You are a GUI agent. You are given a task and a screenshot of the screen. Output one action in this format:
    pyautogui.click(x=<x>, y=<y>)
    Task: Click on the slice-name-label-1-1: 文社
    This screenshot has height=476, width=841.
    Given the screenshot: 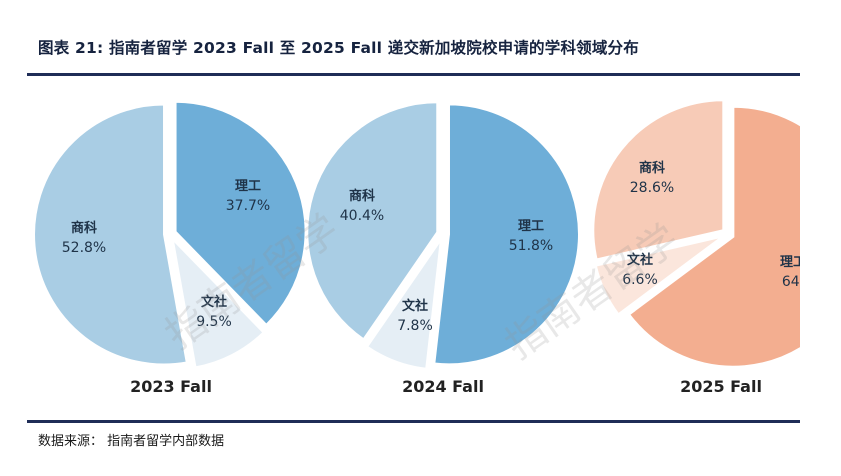 What is the action you would take?
    pyautogui.click(x=415, y=306)
    